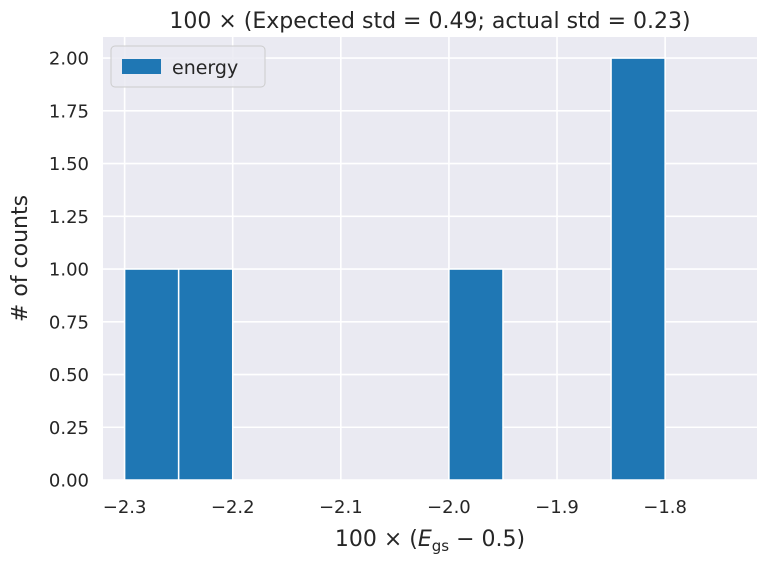  What do you see at coordinates (341, 507) in the screenshot?
I see `x-tick-label: −2.1` at bounding box center [341, 507].